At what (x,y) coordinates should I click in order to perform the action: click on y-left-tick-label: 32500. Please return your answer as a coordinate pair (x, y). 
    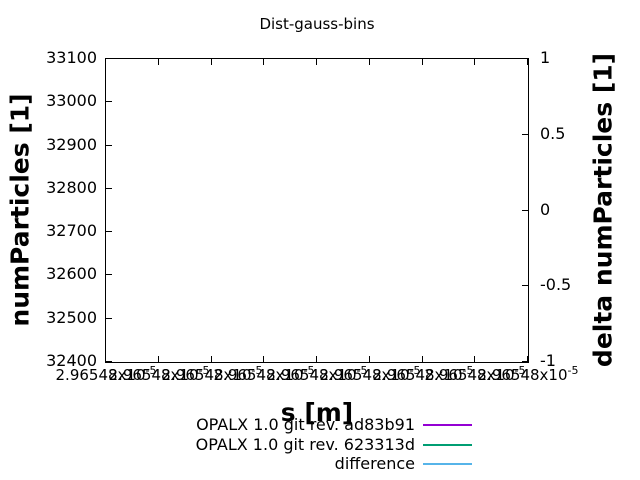
    Looking at the image, I should click on (71, 317).